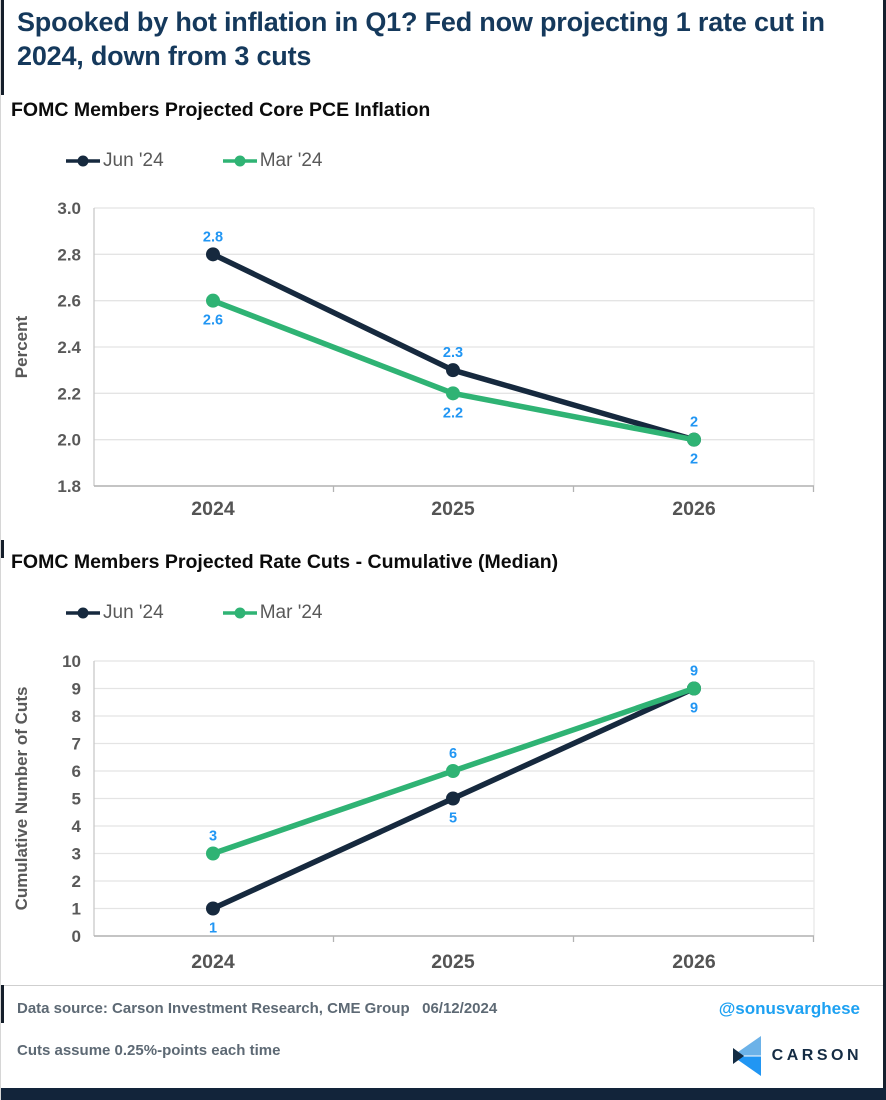 The image size is (886, 1100). What do you see at coordinates (21, 346) in the screenshot?
I see `svg-text: Percent` at bounding box center [21, 346].